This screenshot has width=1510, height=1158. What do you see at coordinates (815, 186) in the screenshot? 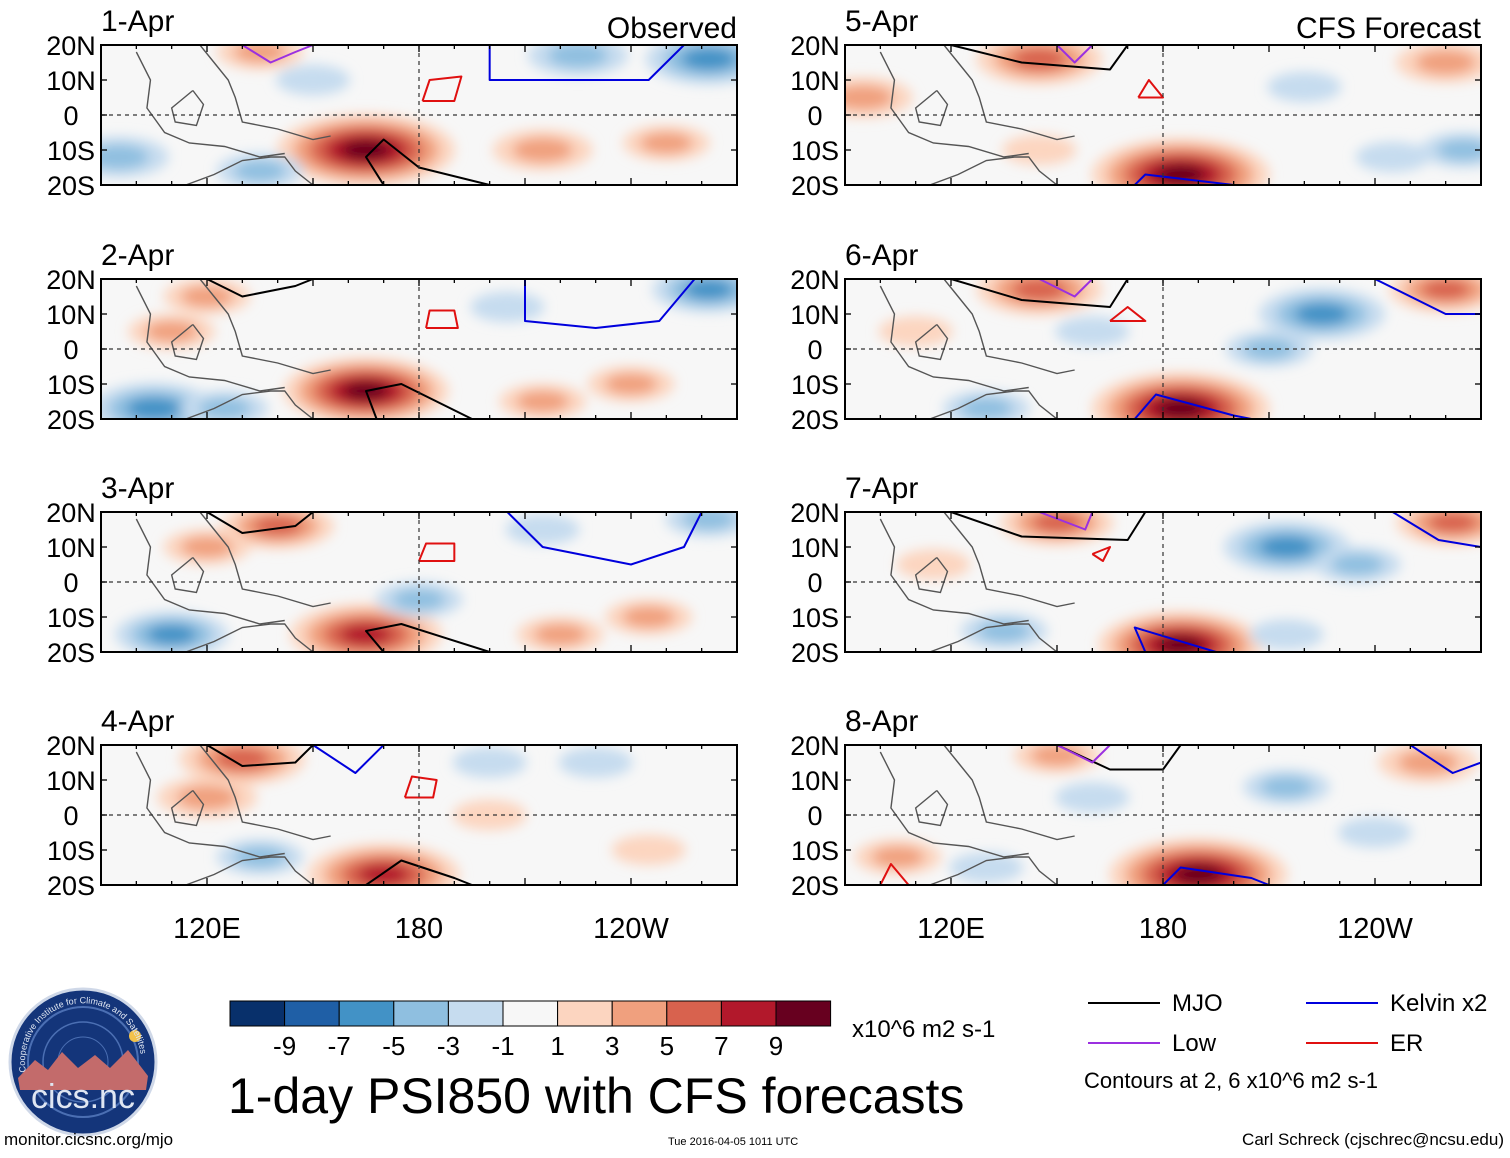
I see `lat-tick-label: 20S` at bounding box center [815, 186].